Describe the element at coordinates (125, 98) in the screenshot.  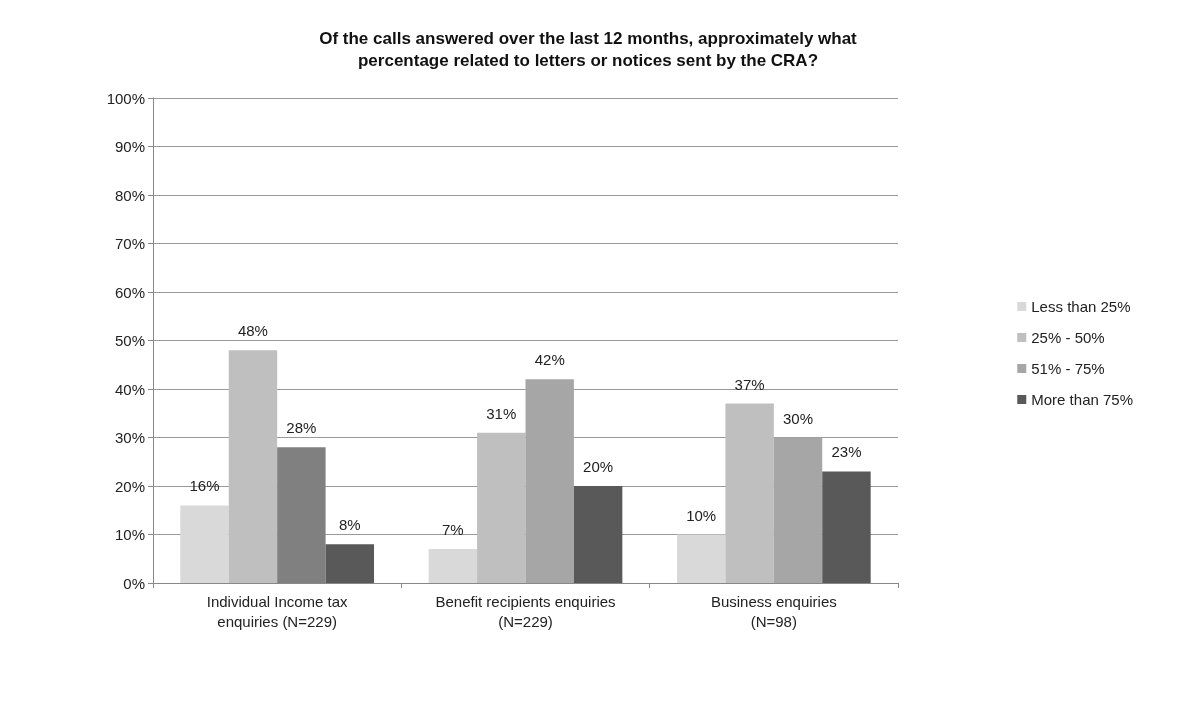
I see `y-tick-label: 100%` at that location.